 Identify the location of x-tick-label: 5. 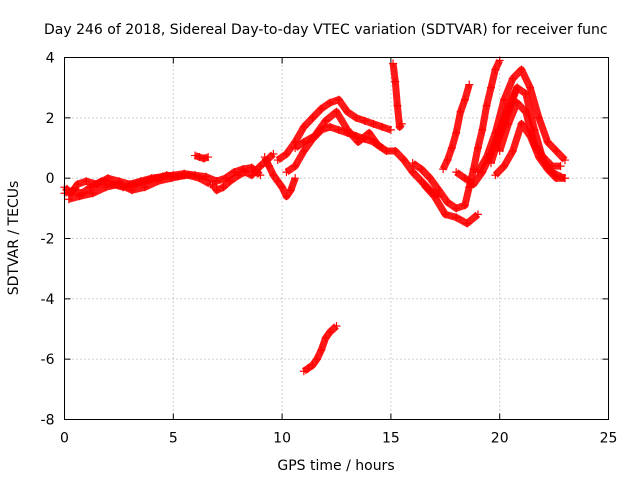
(173, 439).